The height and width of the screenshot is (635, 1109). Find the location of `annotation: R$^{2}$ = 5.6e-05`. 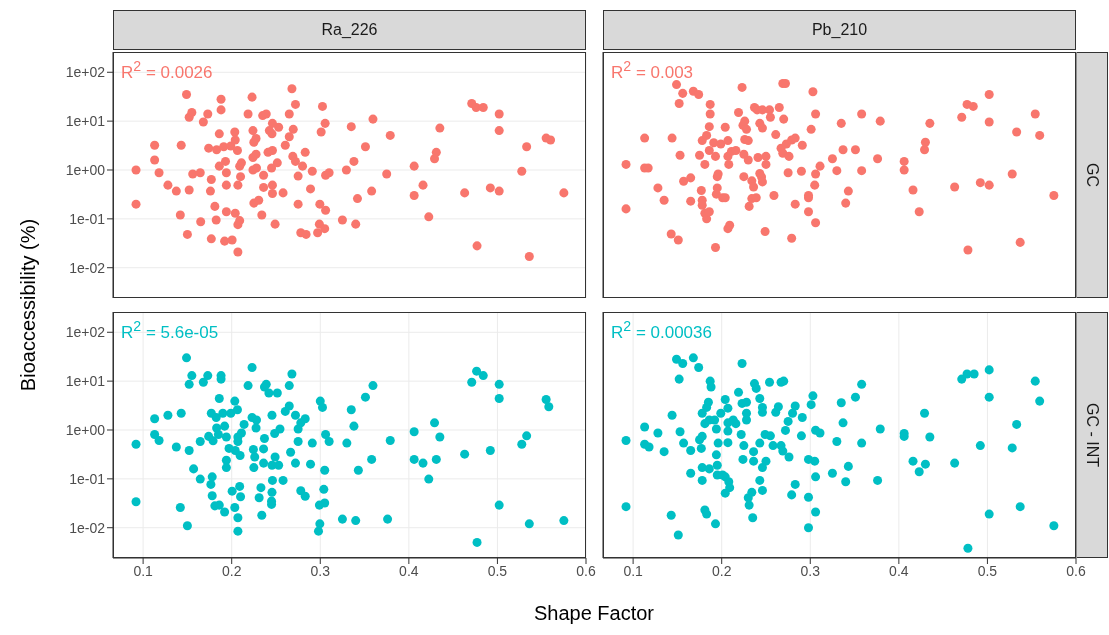

annotation: R$^{2}$ = 5.6e-05 is located at coordinates (170, 330).